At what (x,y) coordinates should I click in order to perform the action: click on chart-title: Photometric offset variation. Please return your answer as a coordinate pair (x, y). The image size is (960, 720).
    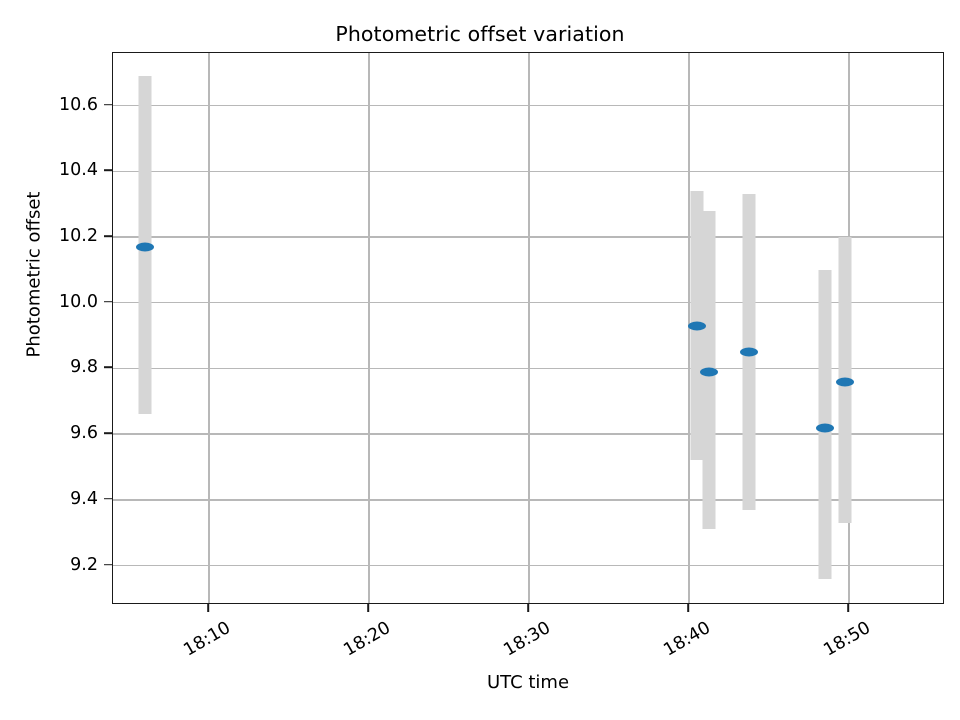
    Looking at the image, I should click on (480, 34).